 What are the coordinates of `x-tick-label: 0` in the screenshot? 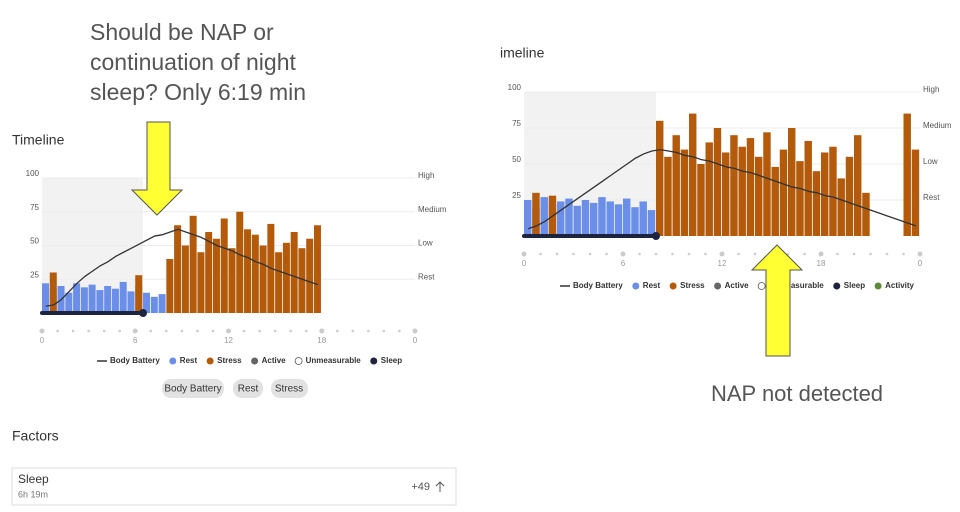 It's located at (524, 263).